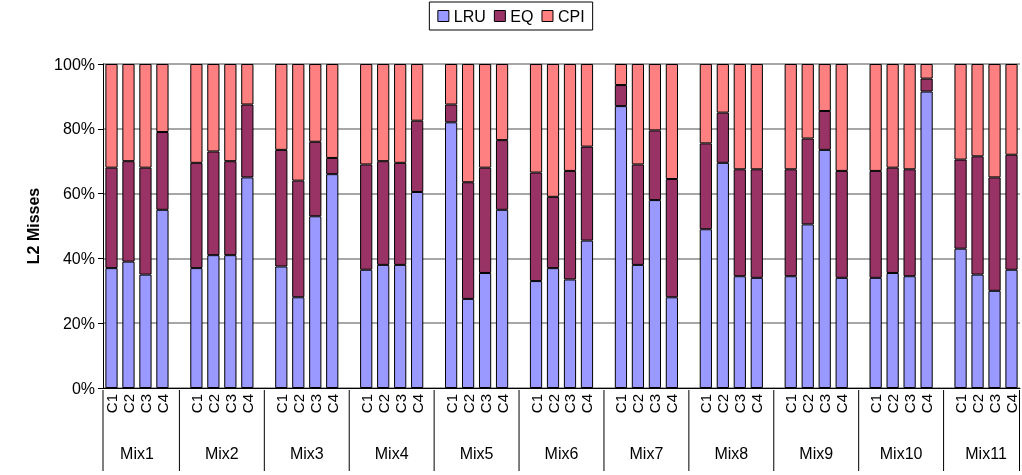 The height and width of the screenshot is (475, 1022). Describe the element at coordinates (731, 453) in the screenshot. I see `text: Mix8` at that location.